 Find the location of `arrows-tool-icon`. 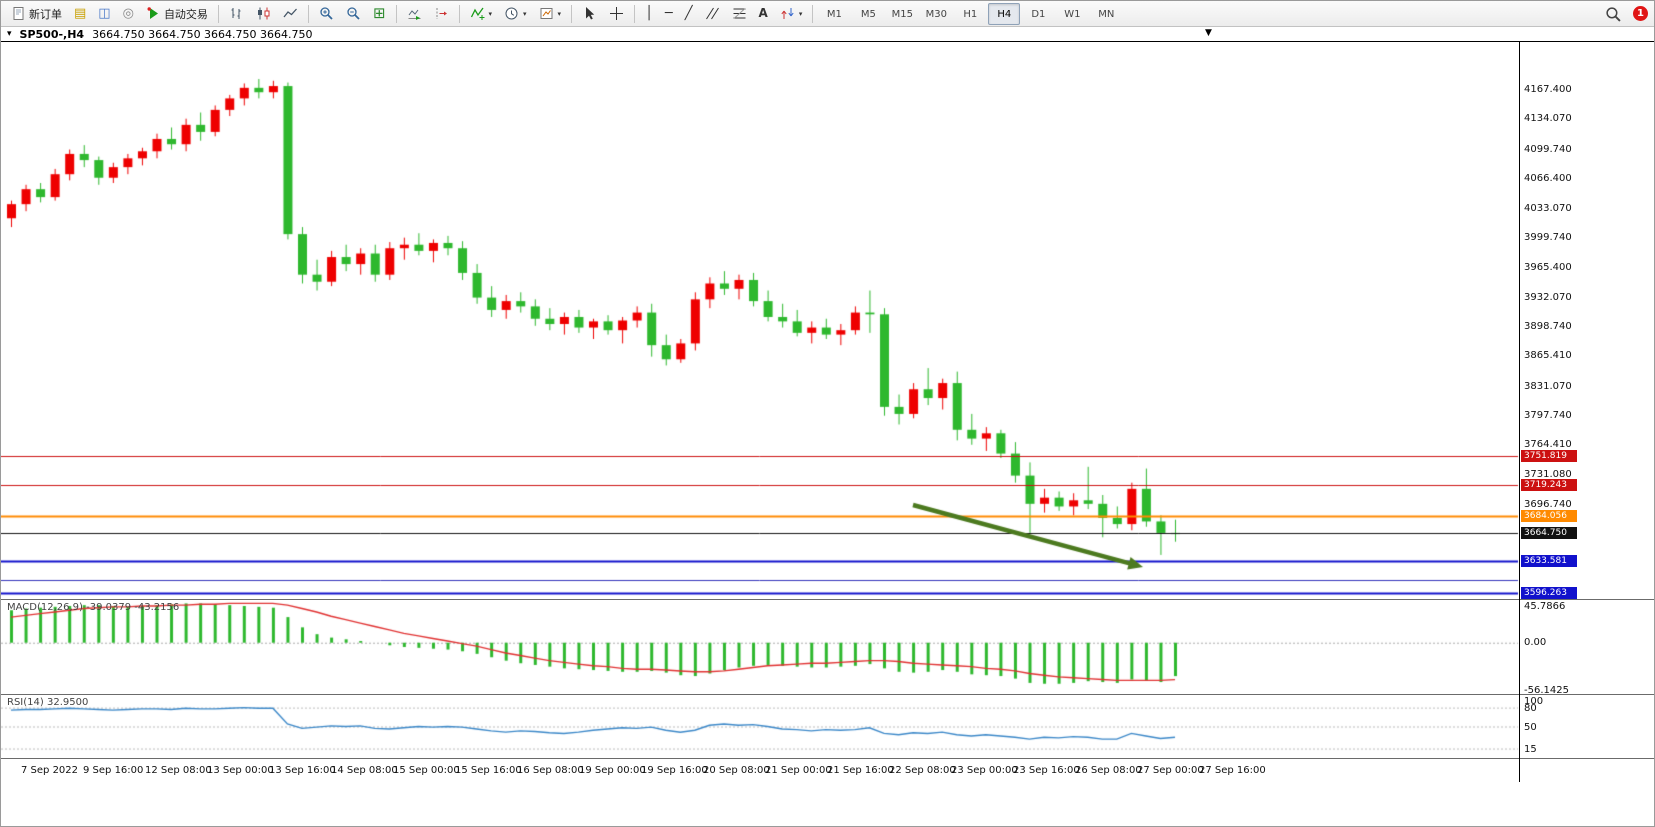

arrows-tool-icon is located at coordinates (787, 13).